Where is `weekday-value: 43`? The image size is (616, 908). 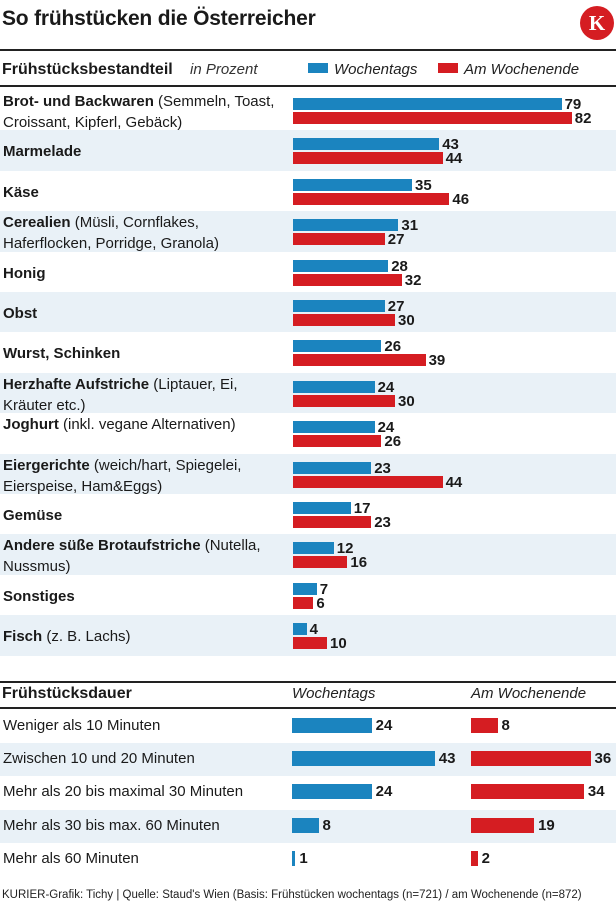
weekday-value: 43 is located at coordinates (450, 145).